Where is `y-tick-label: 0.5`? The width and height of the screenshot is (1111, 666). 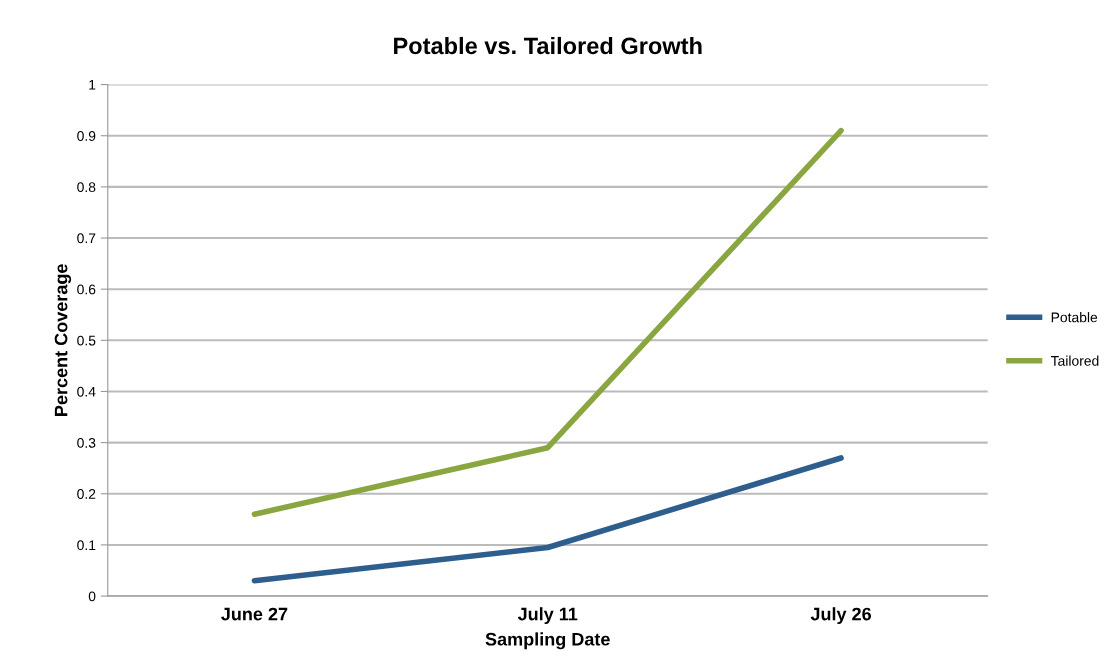 y-tick-label: 0.5 is located at coordinates (86, 340).